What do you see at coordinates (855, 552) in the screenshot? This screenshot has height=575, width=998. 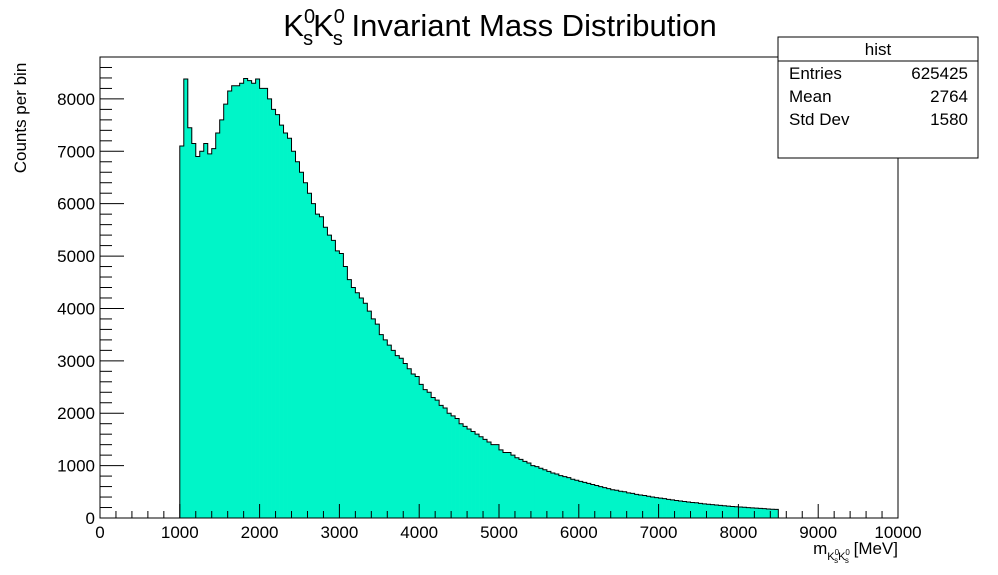 I see `x-axis-label: mK0 sK0 s [MeV]` at bounding box center [855, 552].